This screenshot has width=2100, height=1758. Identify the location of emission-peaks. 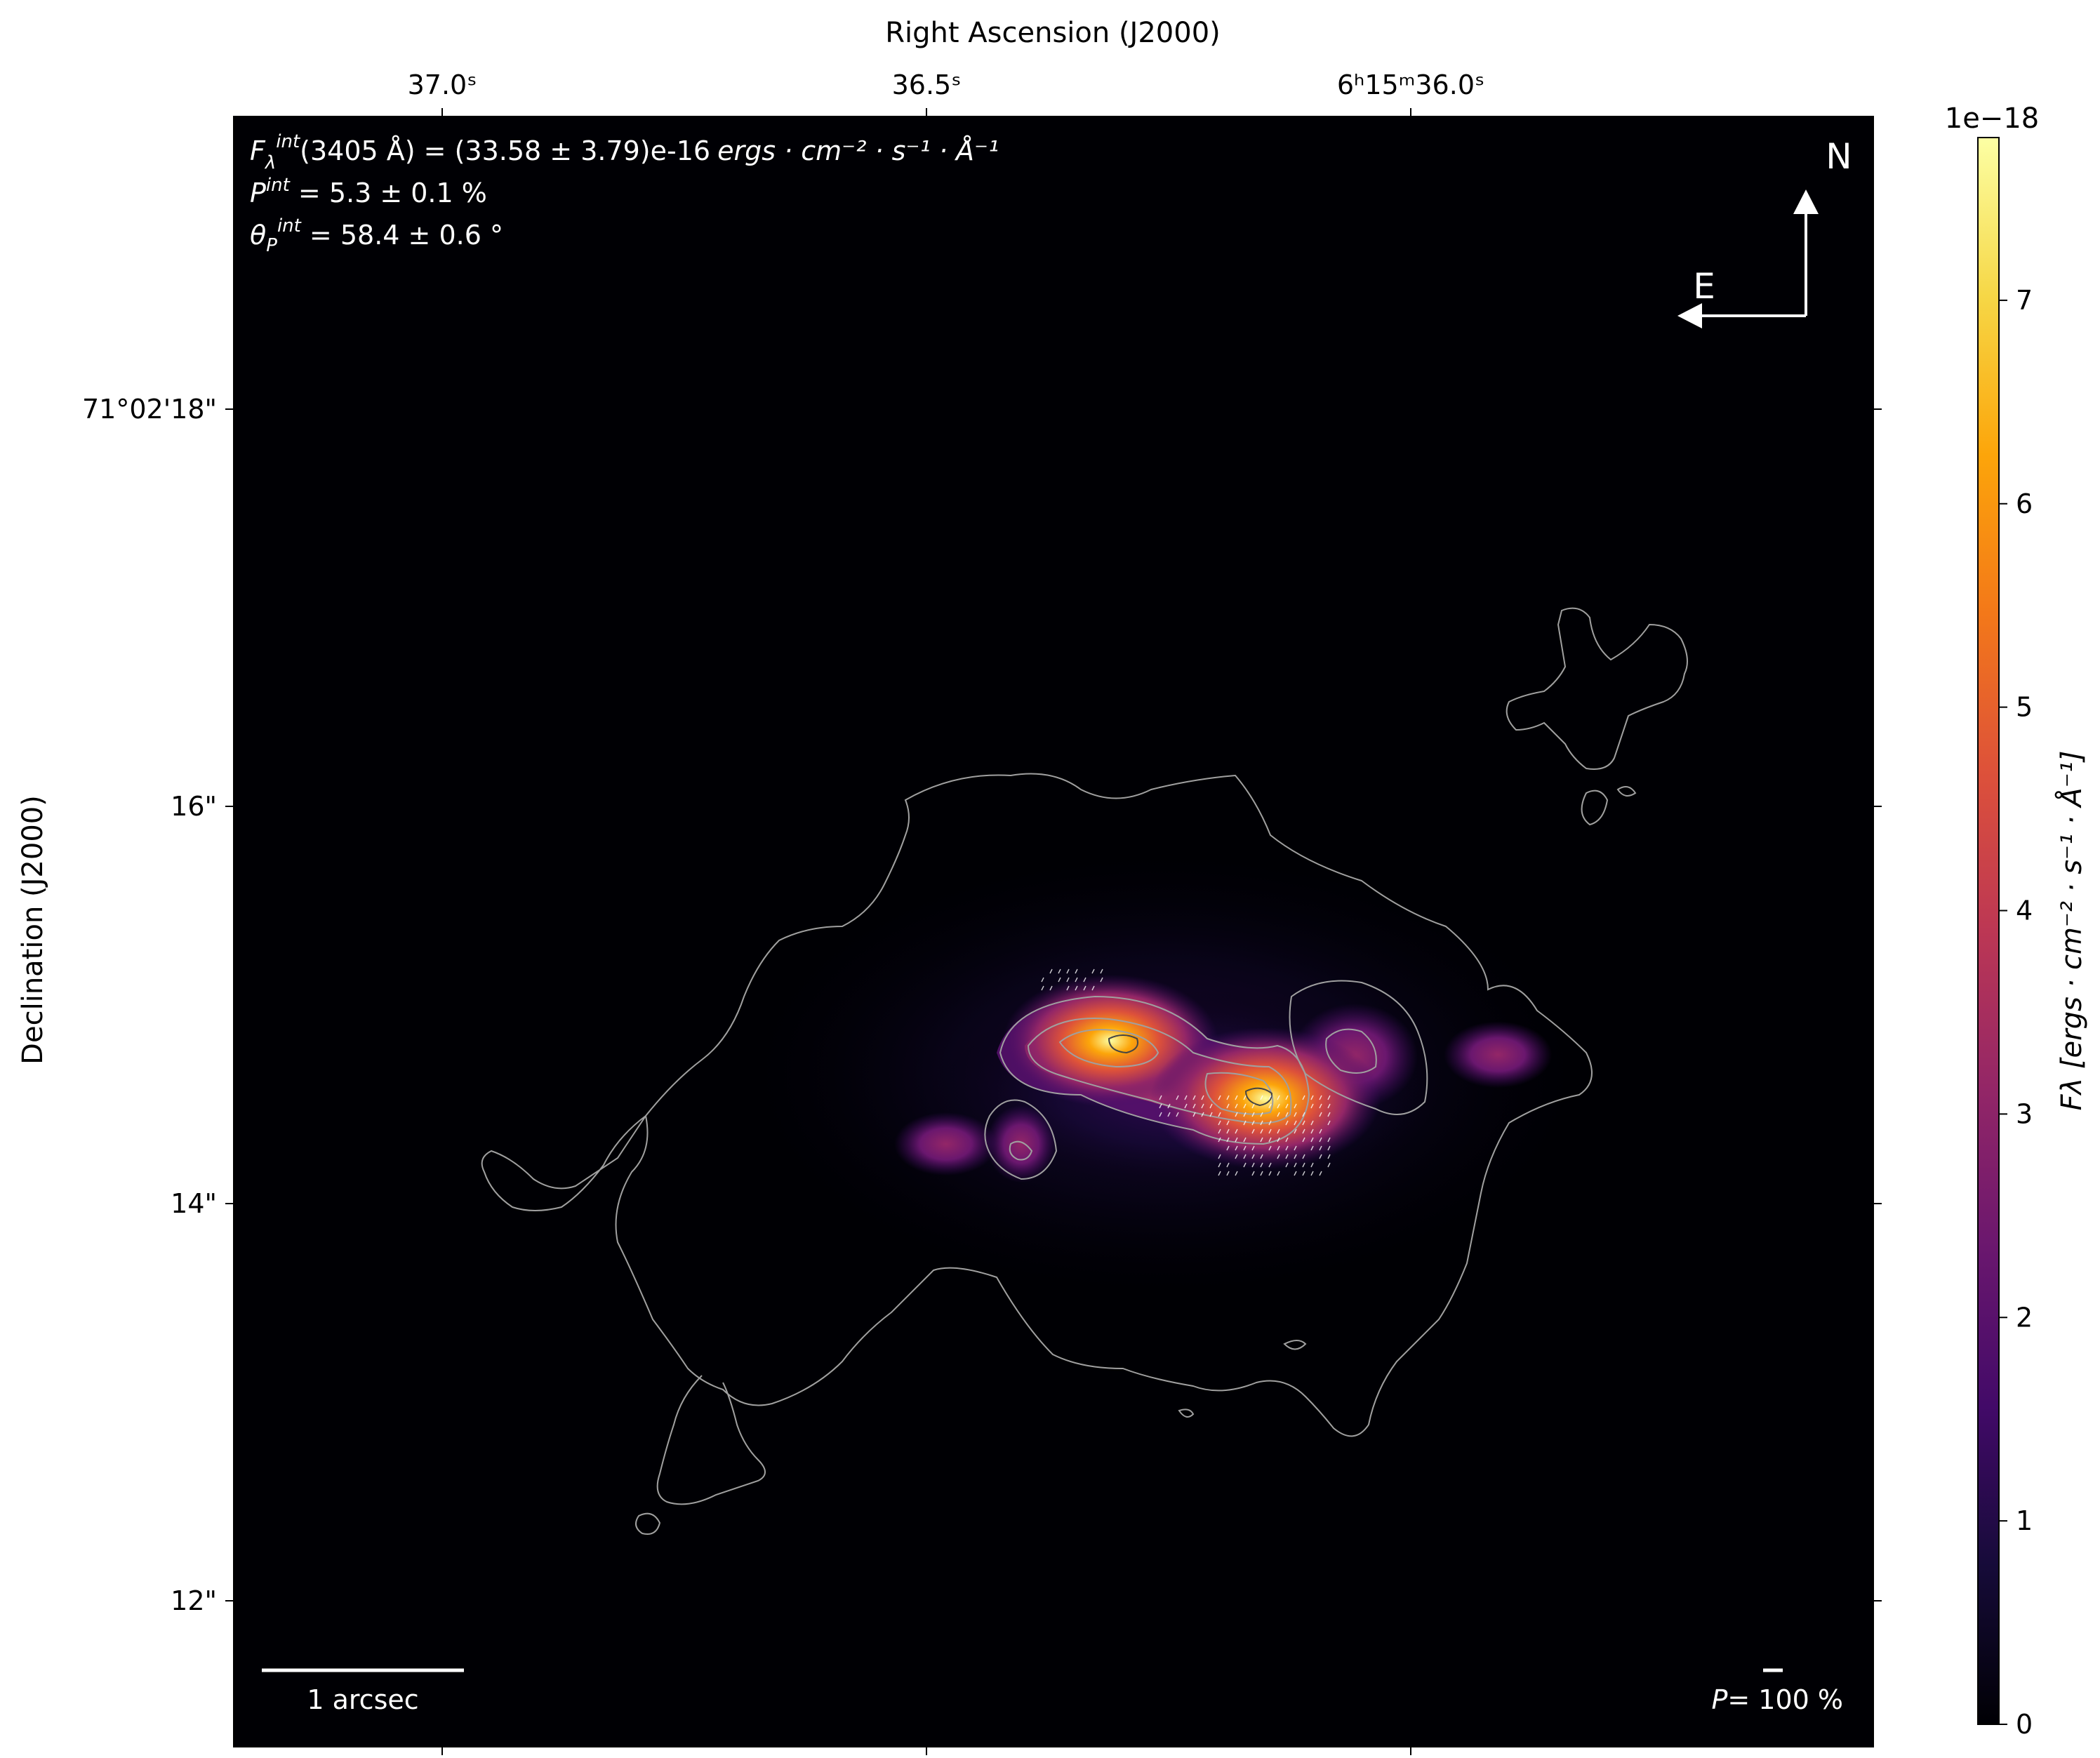
(1223, 1075).